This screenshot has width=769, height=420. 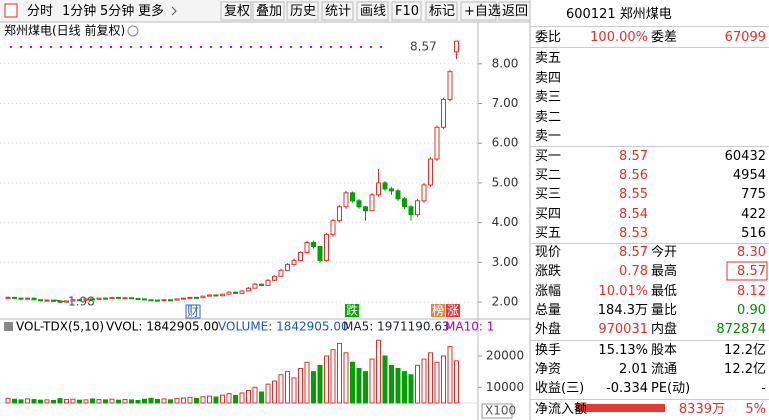 I want to click on button-label: 统计, so click(x=338, y=11).